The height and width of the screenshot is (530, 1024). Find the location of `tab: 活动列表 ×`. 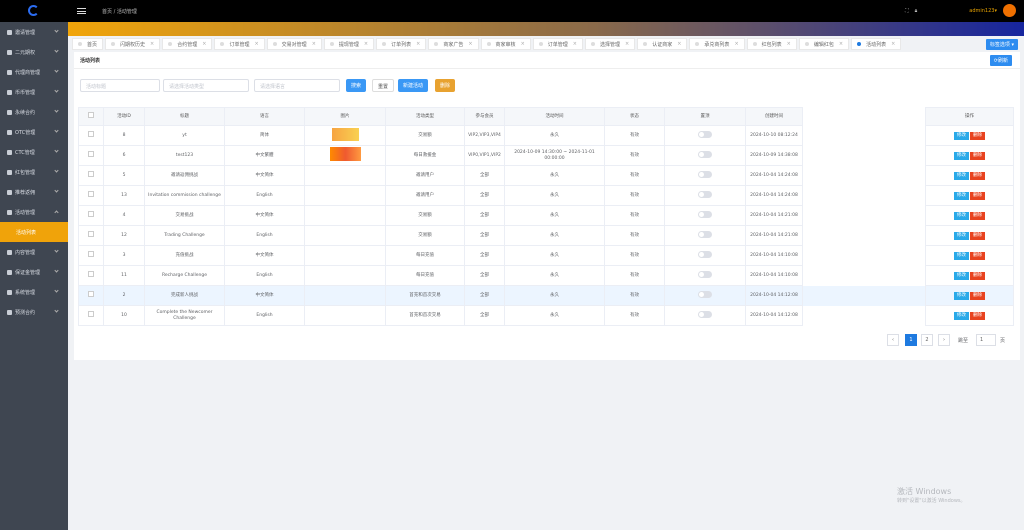

tab: 活动列表 × is located at coordinates (876, 44).